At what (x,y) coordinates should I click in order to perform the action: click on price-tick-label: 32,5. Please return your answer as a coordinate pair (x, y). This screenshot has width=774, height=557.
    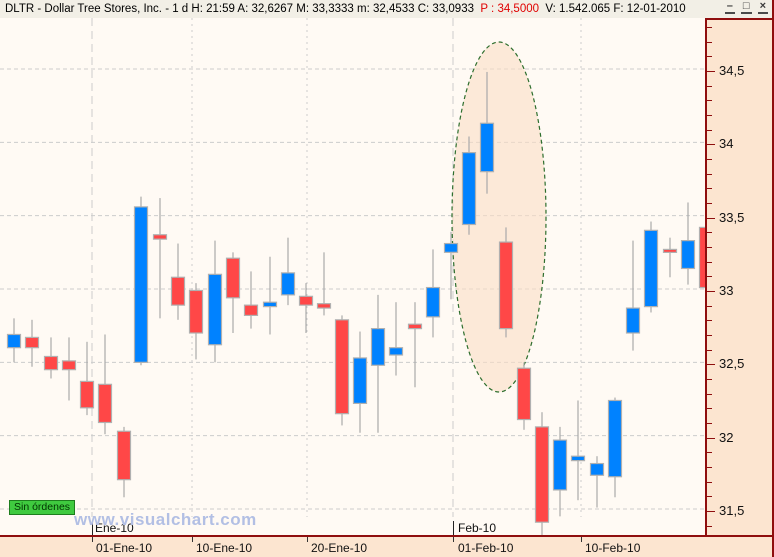
    Looking at the image, I should click on (732, 364).